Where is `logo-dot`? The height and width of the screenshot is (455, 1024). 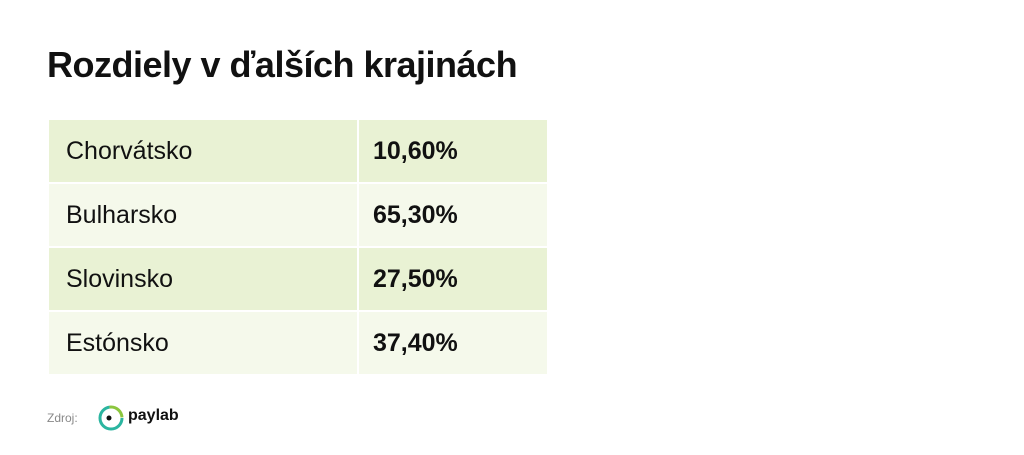
logo-dot is located at coordinates (109, 418).